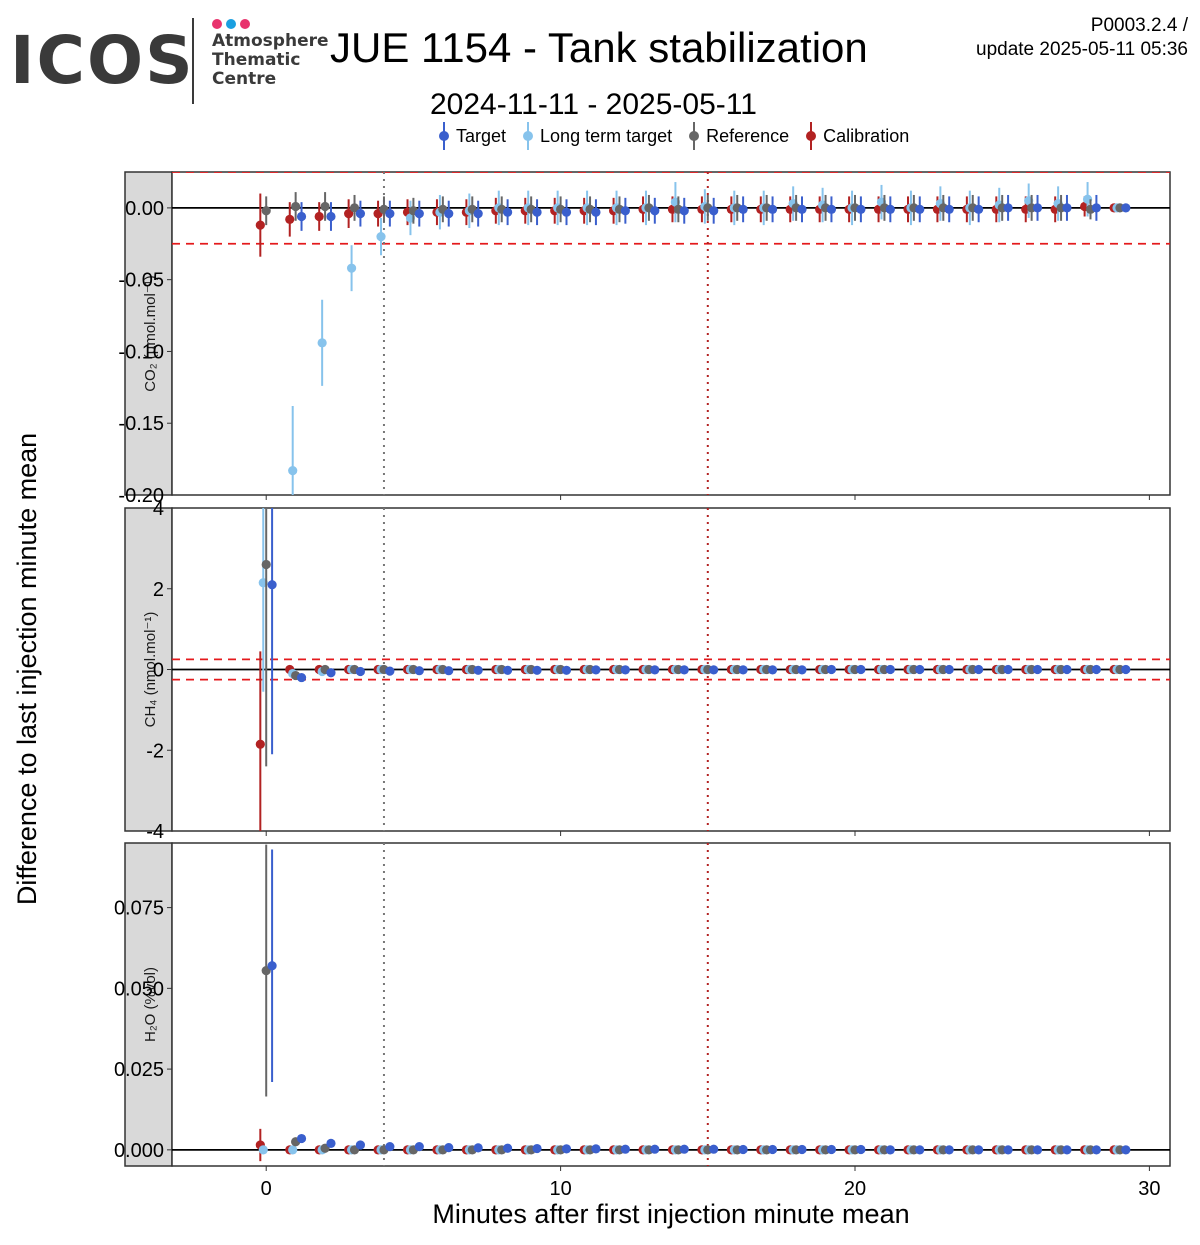 The height and width of the screenshot is (1245, 1200). What do you see at coordinates (444, 136) in the screenshot?
I see `legend-key-target` at bounding box center [444, 136].